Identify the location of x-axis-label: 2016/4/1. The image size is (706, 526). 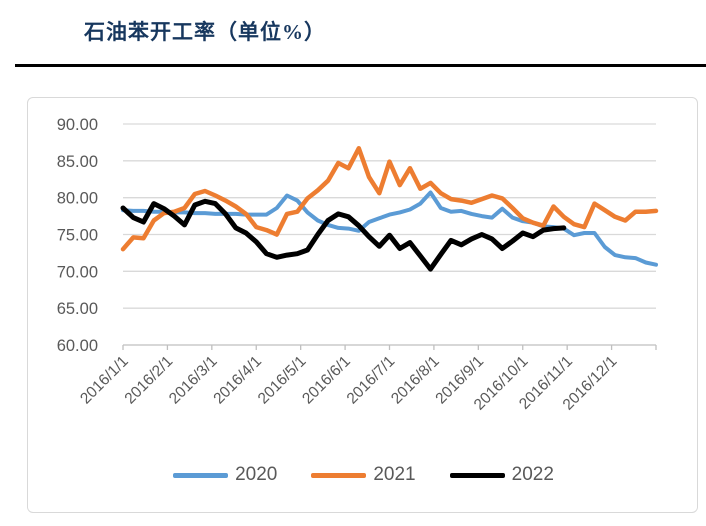
(237, 380).